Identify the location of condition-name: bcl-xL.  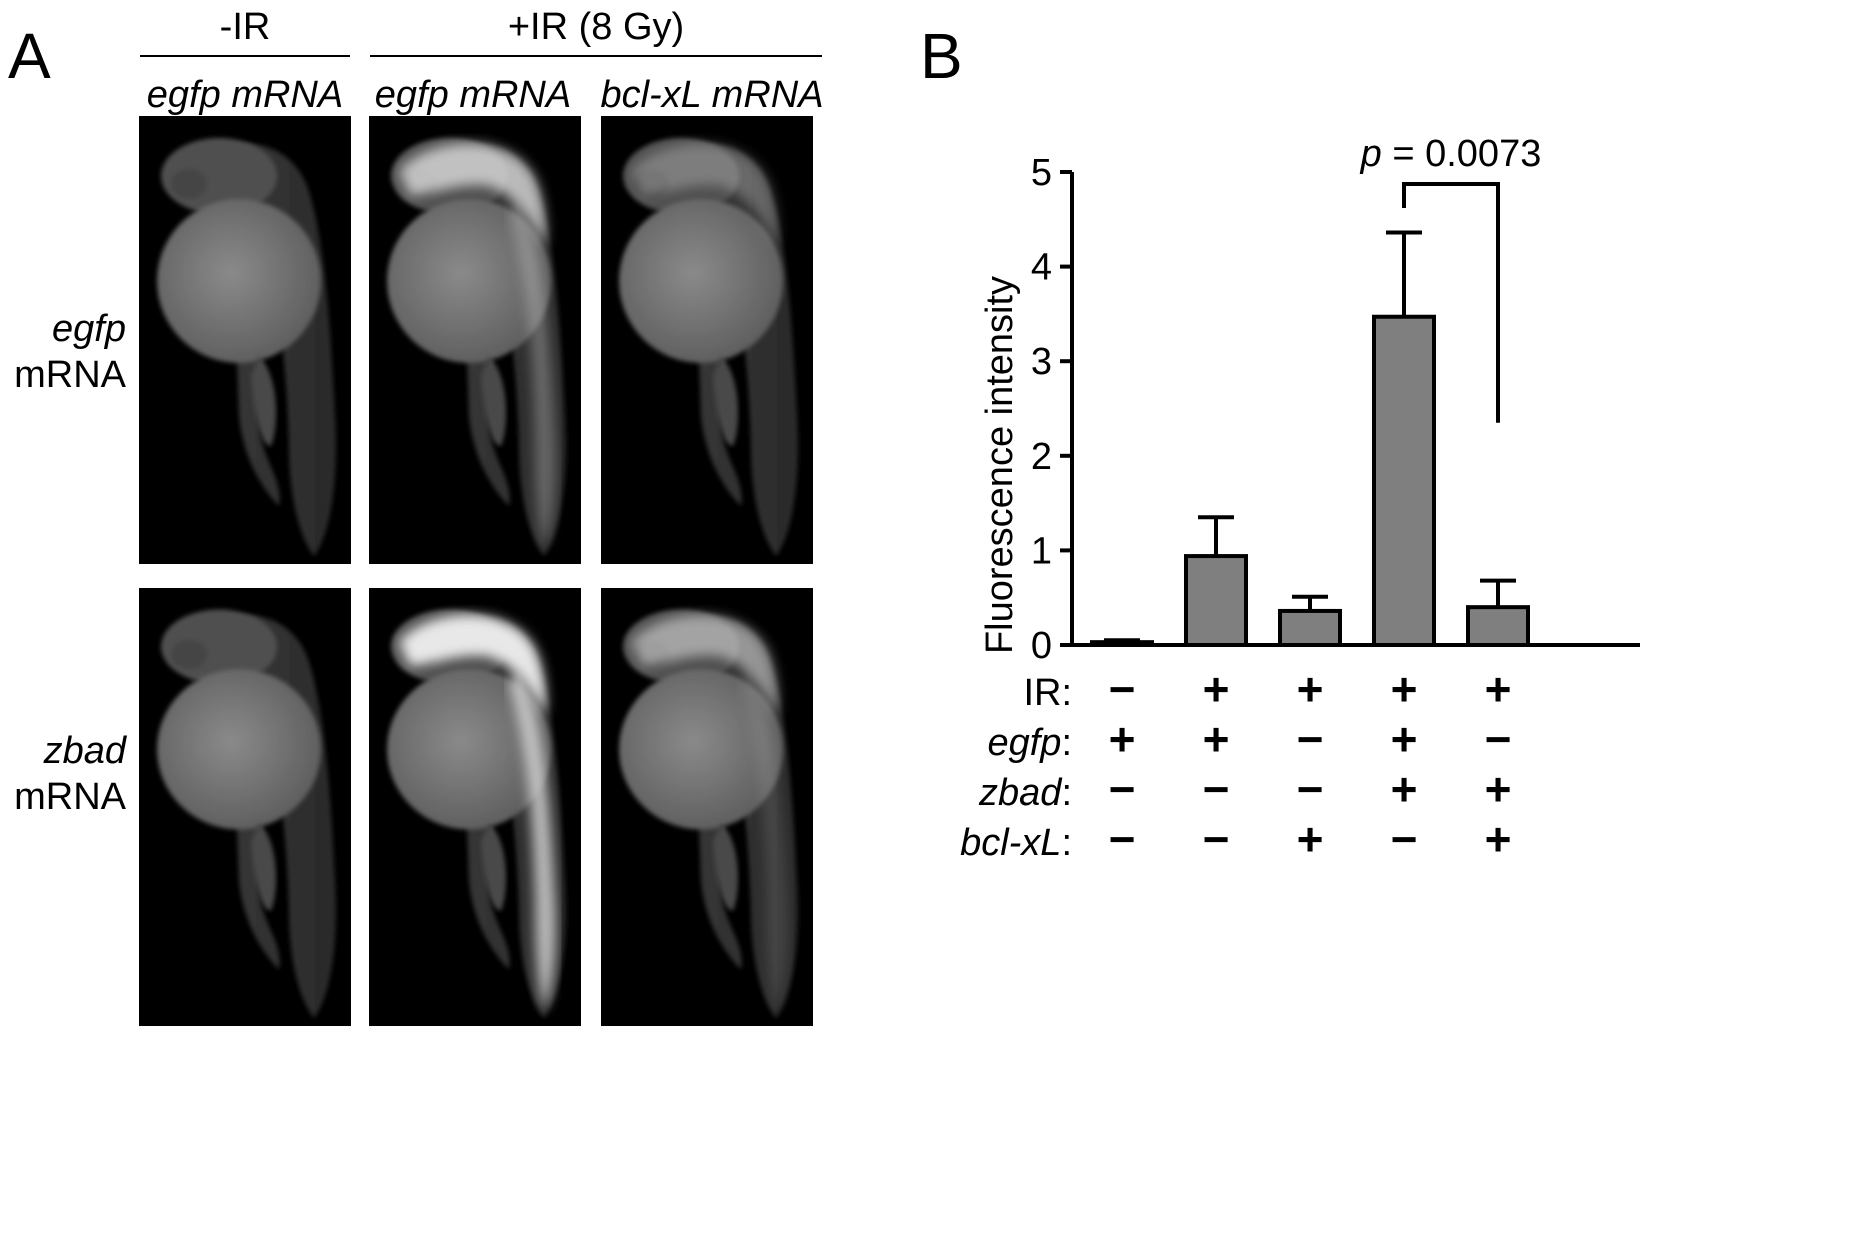
(1010, 843).